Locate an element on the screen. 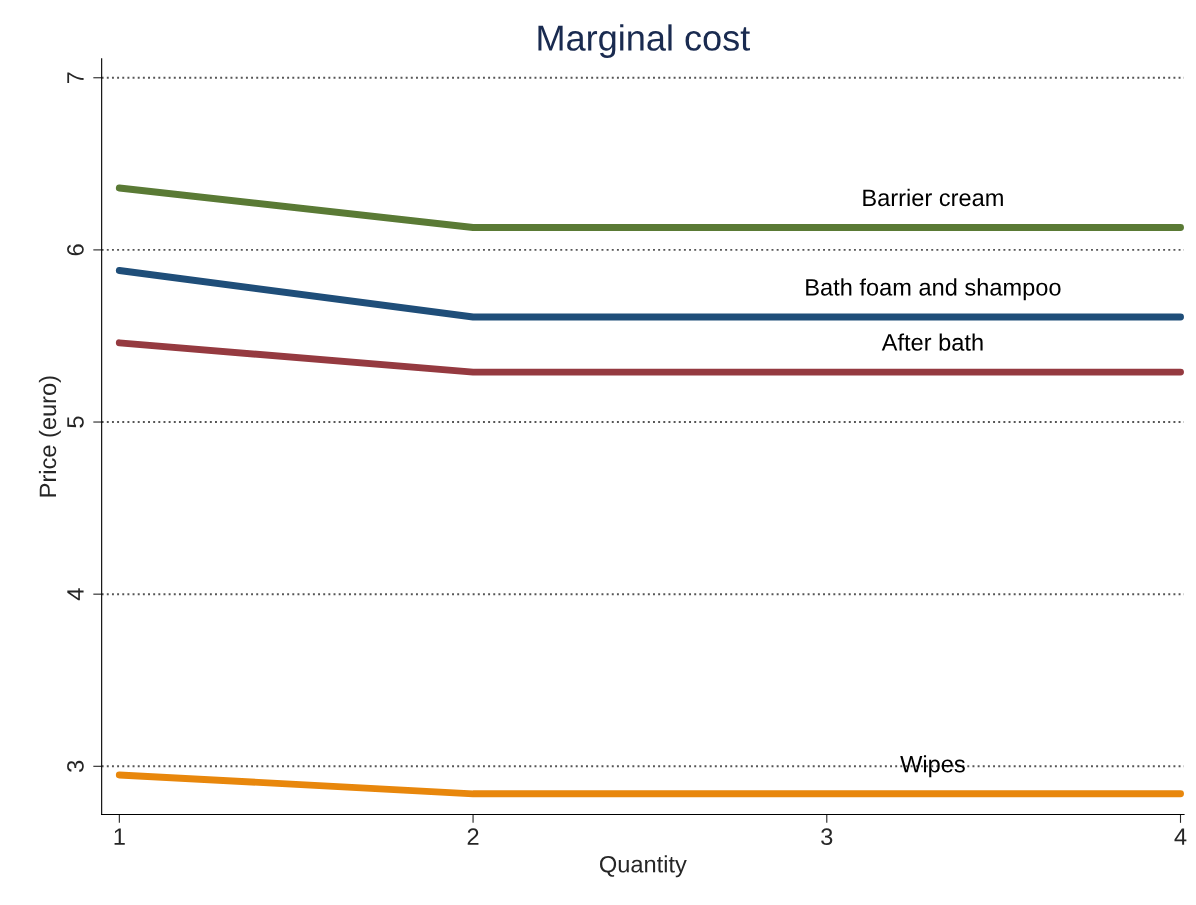 The width and height of the screenshot is (1196, 905). y-axis-title: Price (euro) is located at coordinates (49, 436).